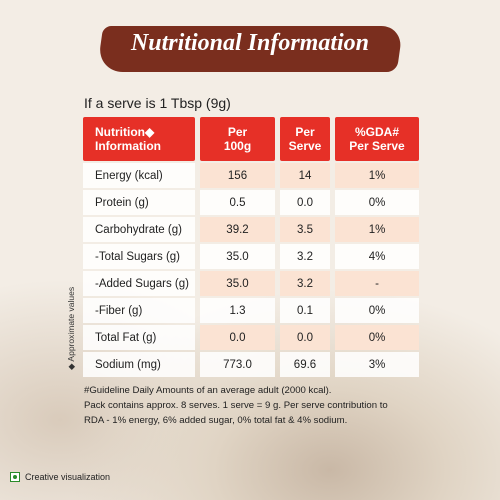 This screenshot has width=500, height=500. I want to click on table-row: Protein (g) 0.5 0.0 0%, so click(251, 202).